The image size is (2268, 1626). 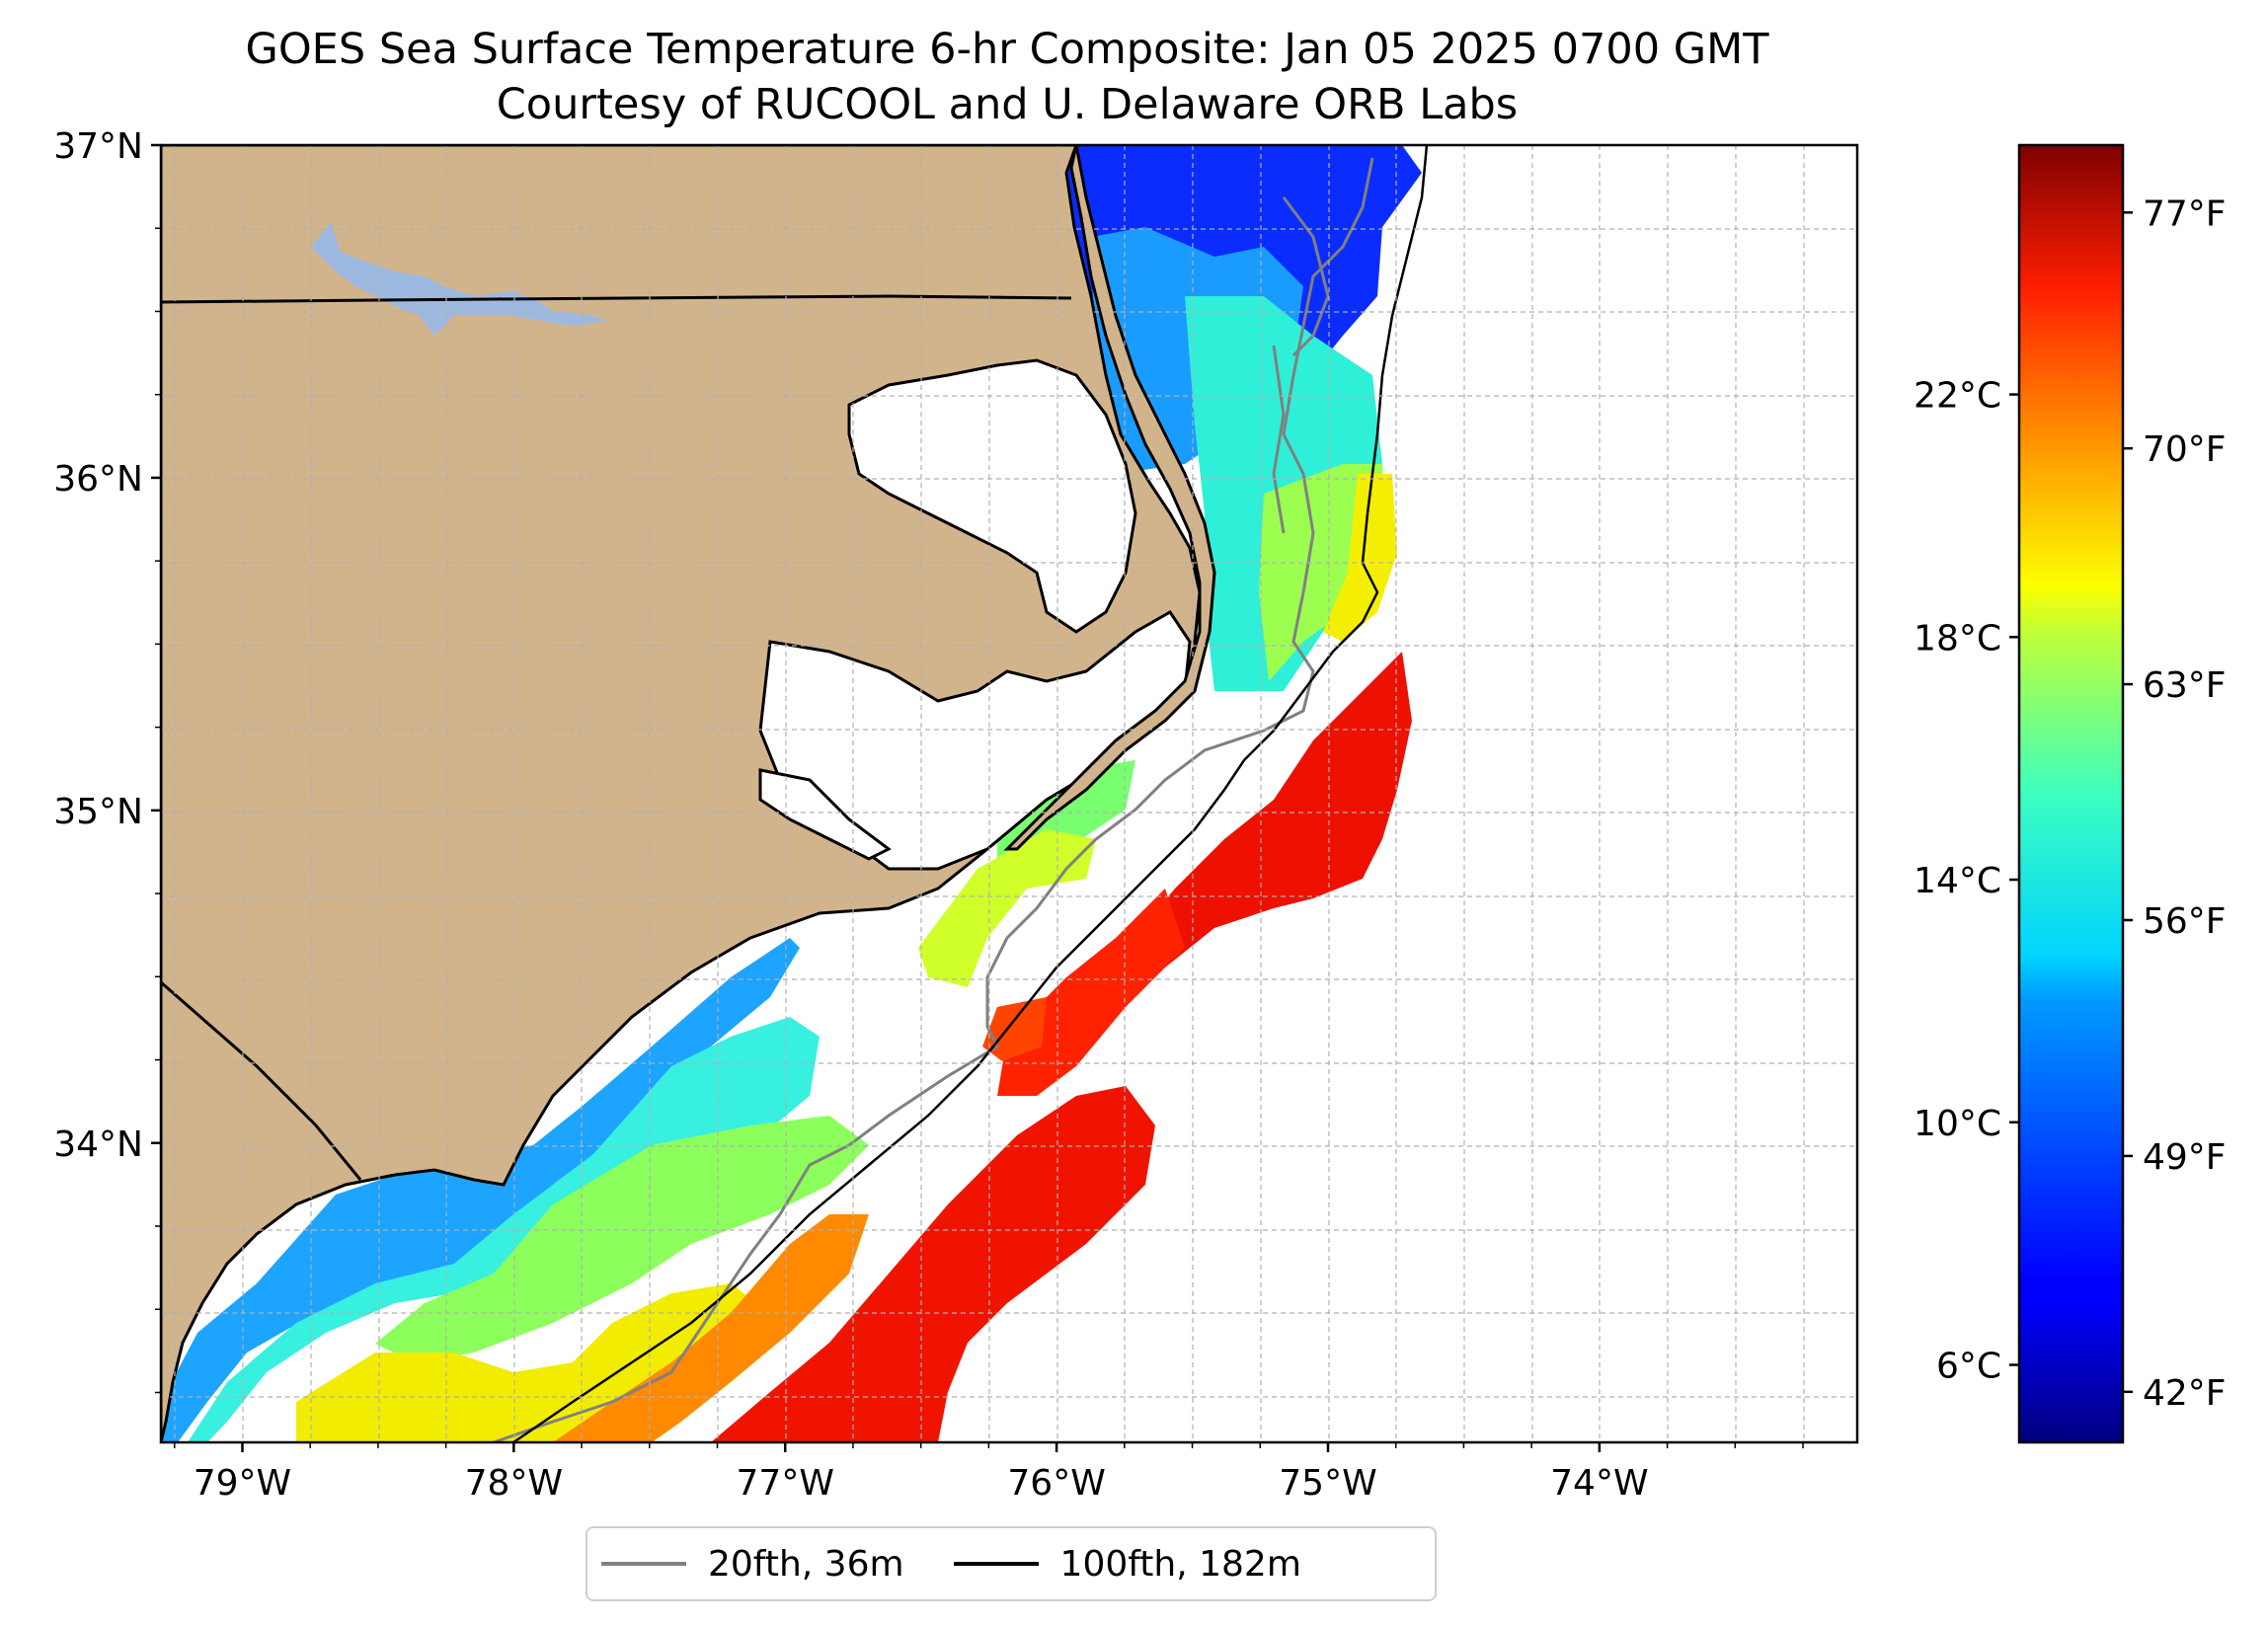 I want to click on lon-tick-label: 74°W, so click(x=1599, y=1483).